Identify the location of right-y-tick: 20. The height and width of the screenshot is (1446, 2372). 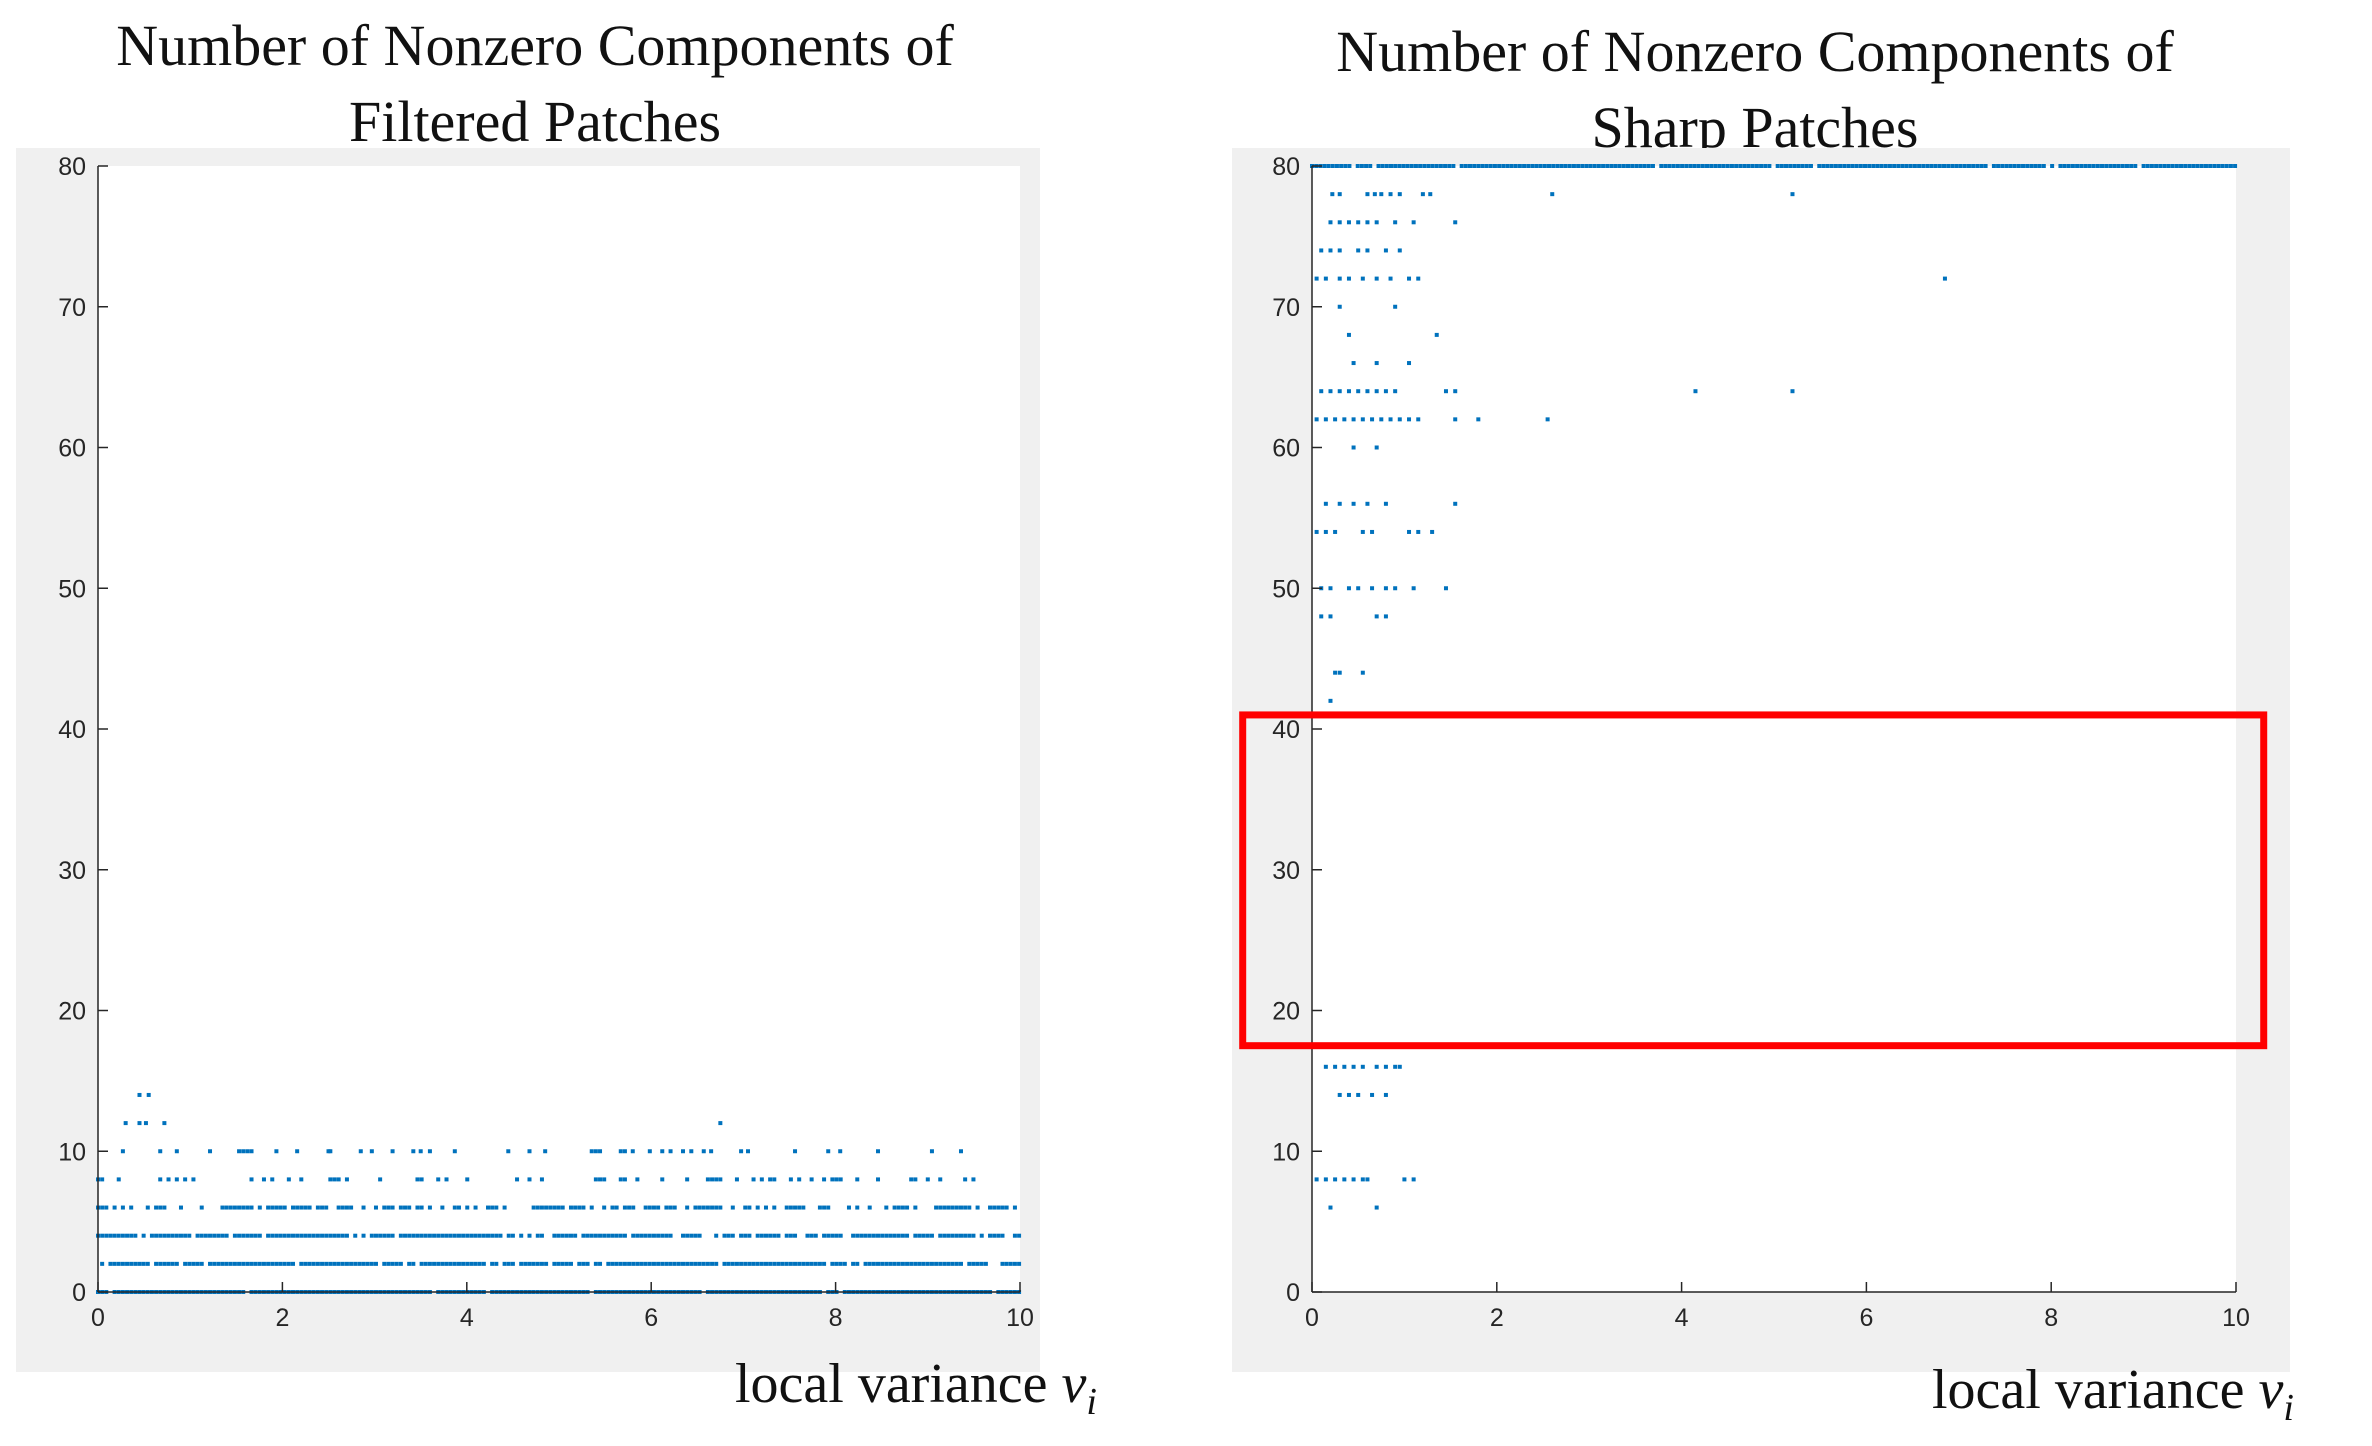
(1297, 1012).